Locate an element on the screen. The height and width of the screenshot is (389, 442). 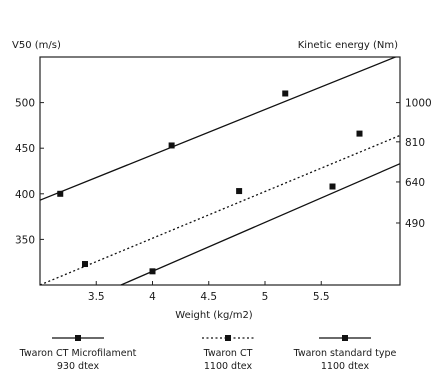
x-tick-label: 4.5 is located at coordinates (208, 297).